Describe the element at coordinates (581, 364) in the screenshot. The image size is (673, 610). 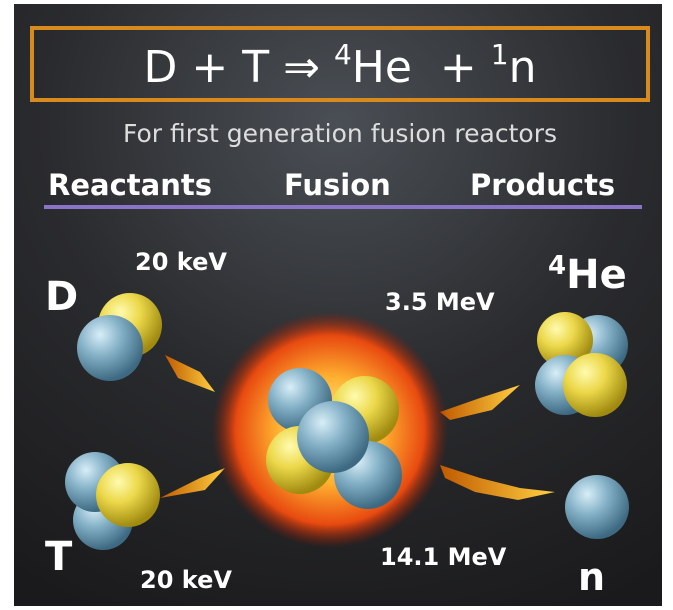
I see `helium` at that location.